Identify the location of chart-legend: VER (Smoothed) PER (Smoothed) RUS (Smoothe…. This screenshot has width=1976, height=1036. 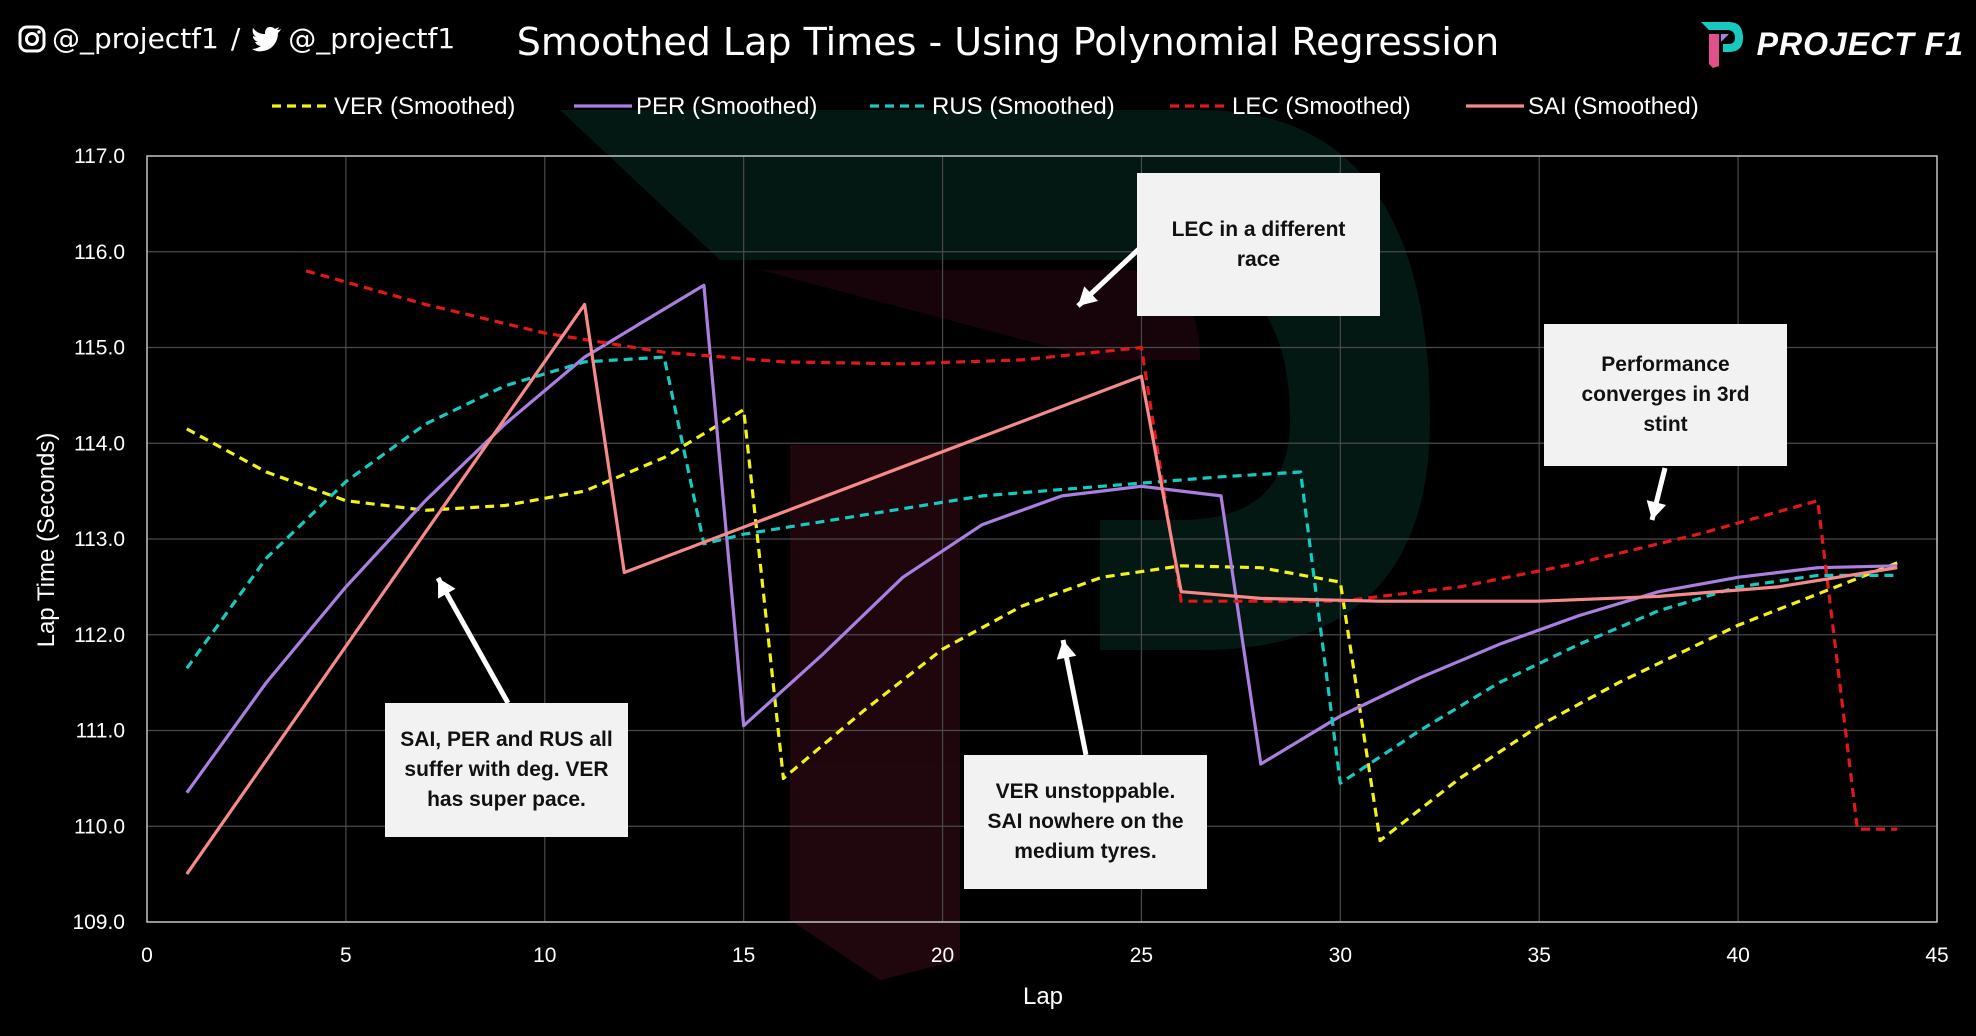
(985, 106).